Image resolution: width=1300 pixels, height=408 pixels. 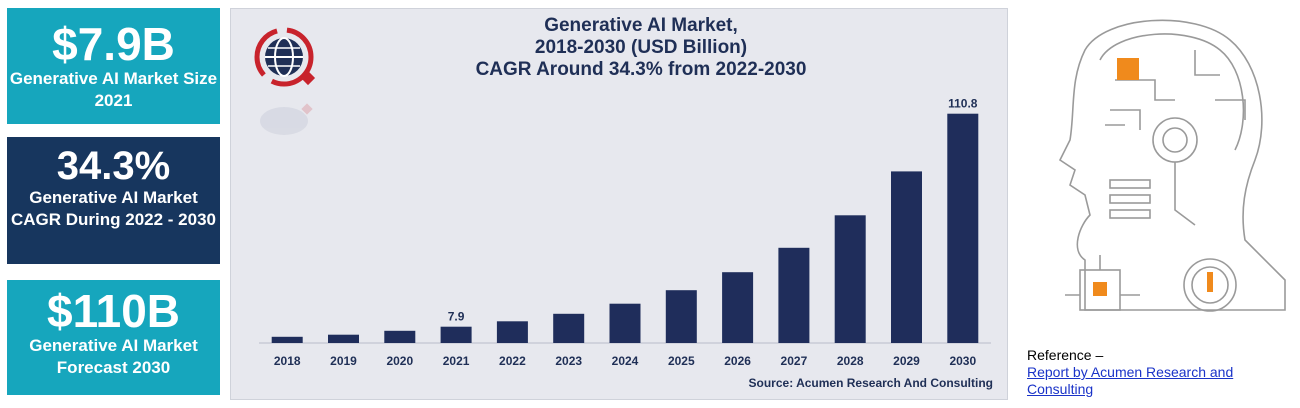 What do you see at coordinates (738, 307) in the screenshot?
I see `bar-2026` at bounding box center [738, 307].